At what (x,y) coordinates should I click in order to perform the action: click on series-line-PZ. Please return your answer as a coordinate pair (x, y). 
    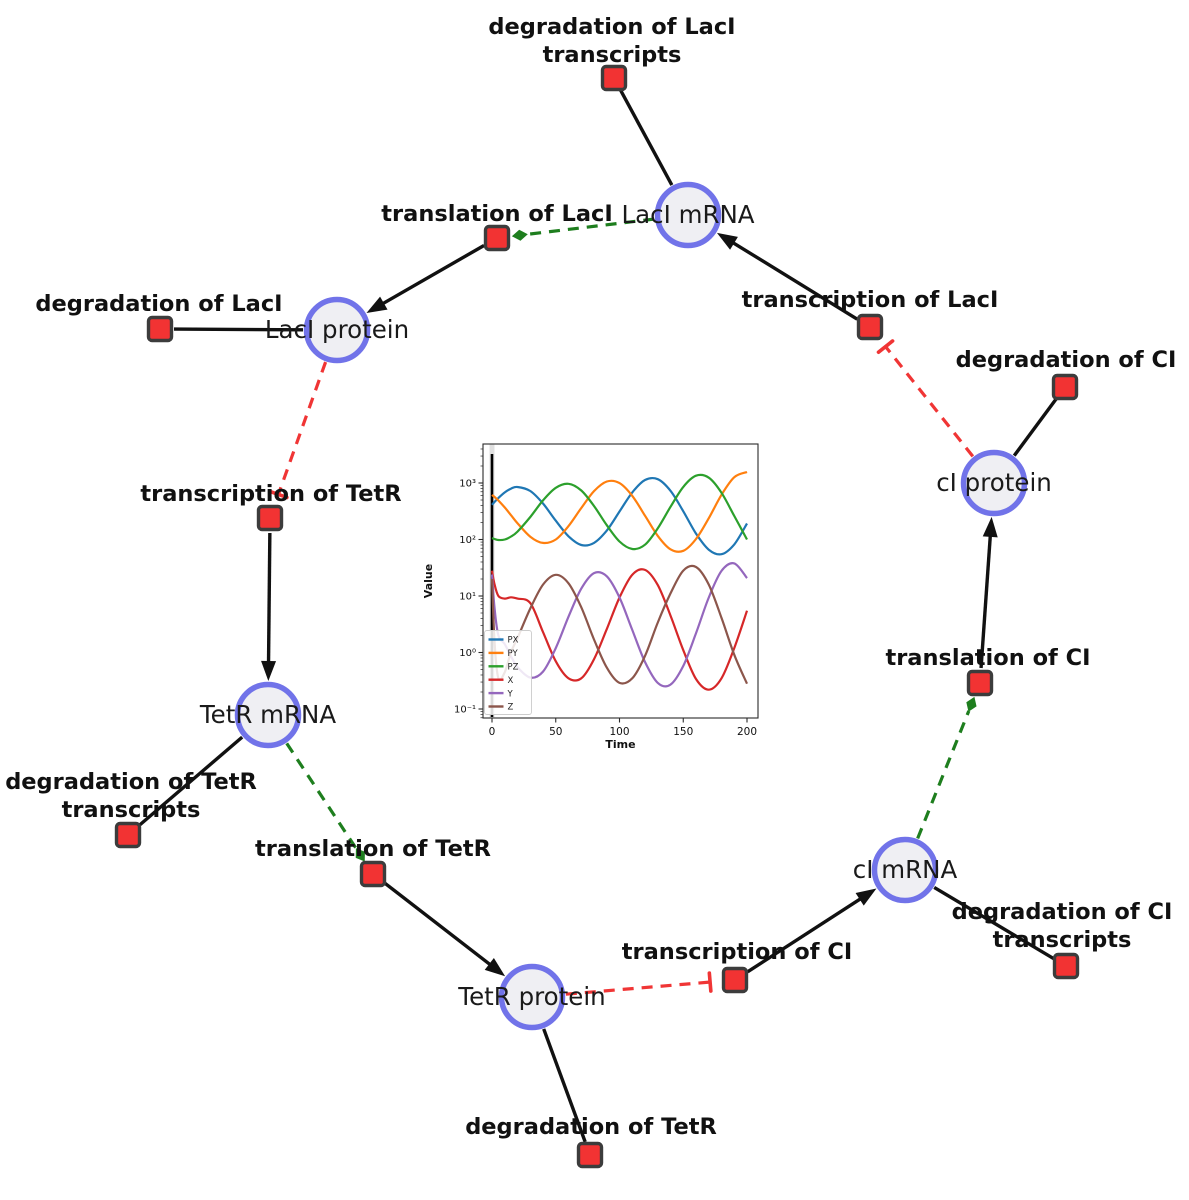
    Looking at the image, I should click on (619, 512).